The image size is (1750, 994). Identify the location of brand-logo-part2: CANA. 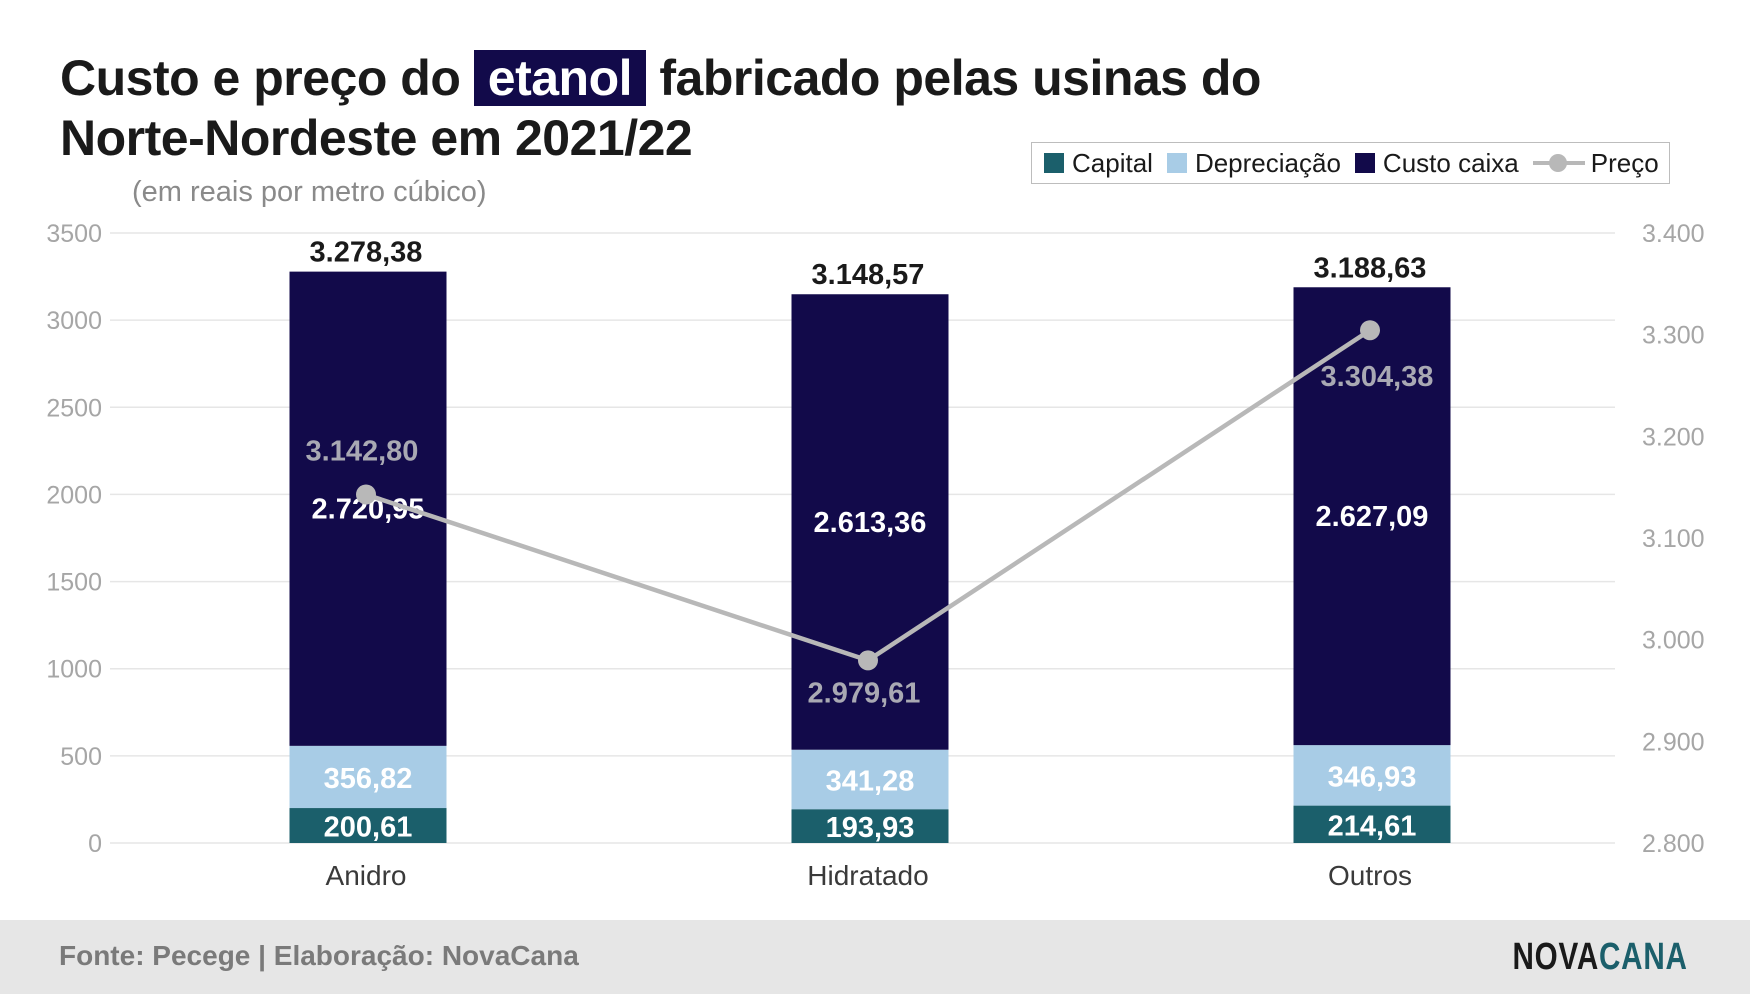
(1643, 957).